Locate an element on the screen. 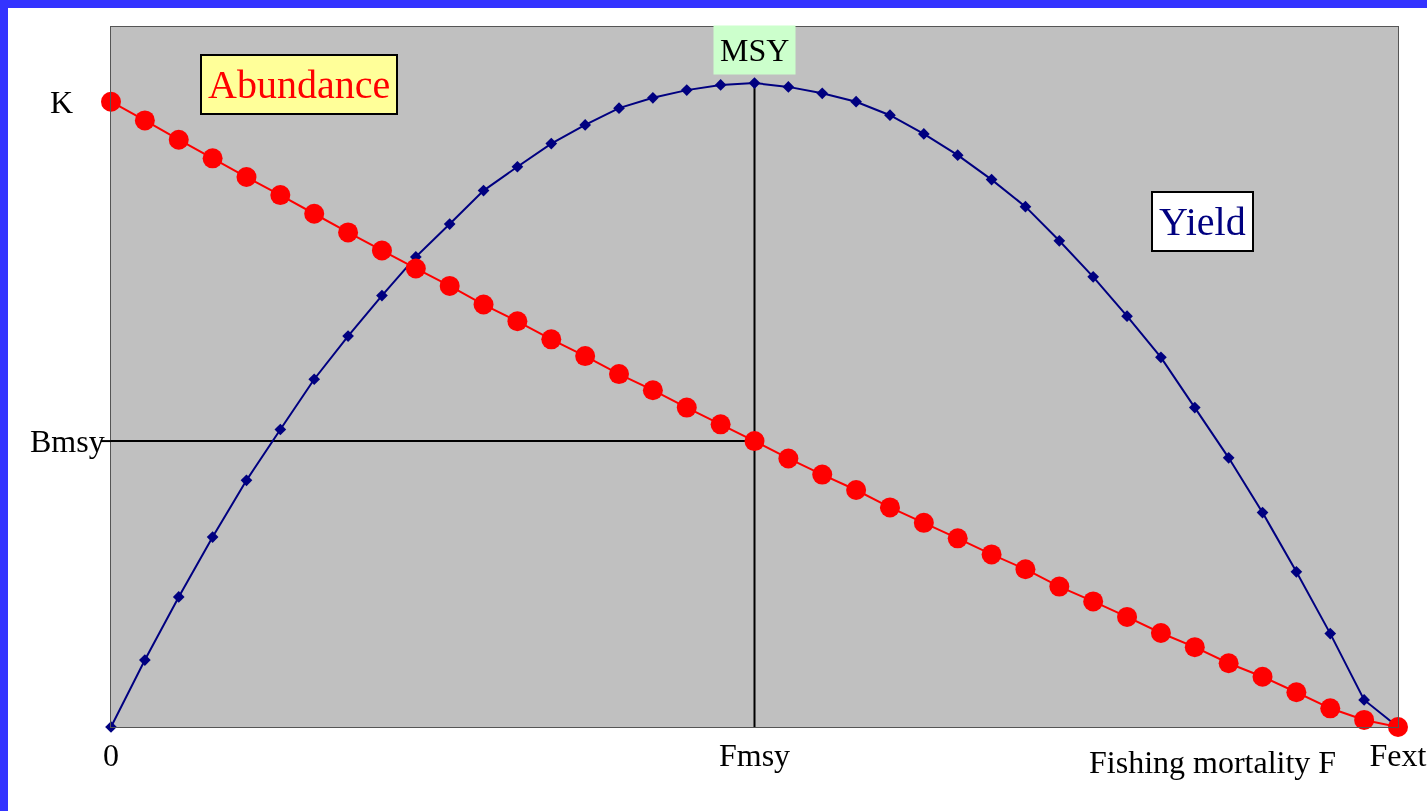 This screenshot has height=811, width=1427. annotation: K is located at coordinates (62, 102).